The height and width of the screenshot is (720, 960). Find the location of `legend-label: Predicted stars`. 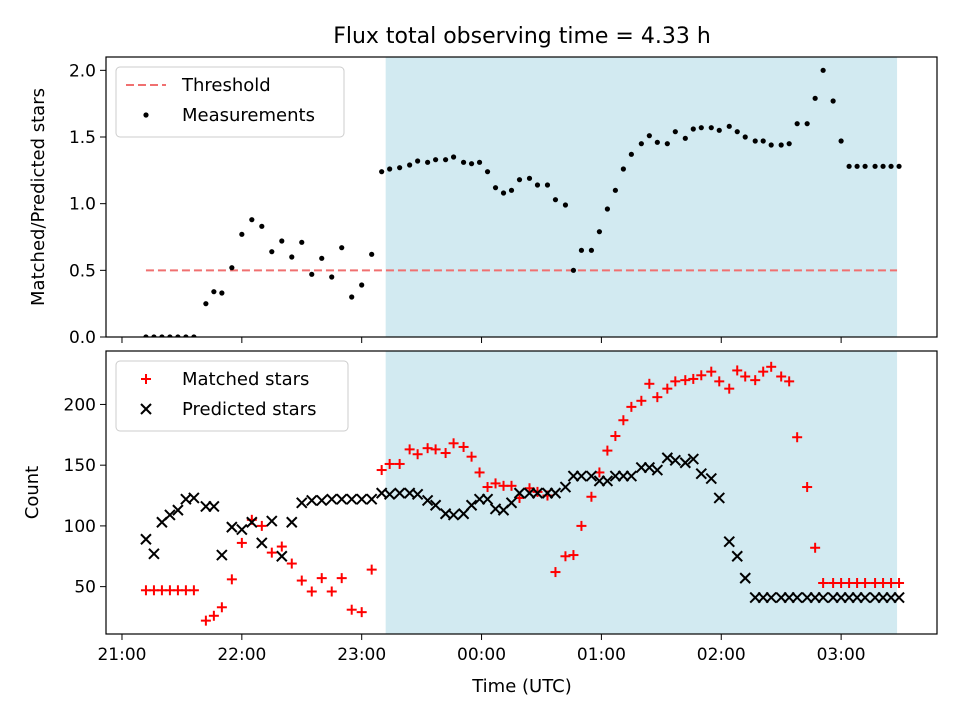

legend-label: Predicted stars is located at coordinates (249, 409).